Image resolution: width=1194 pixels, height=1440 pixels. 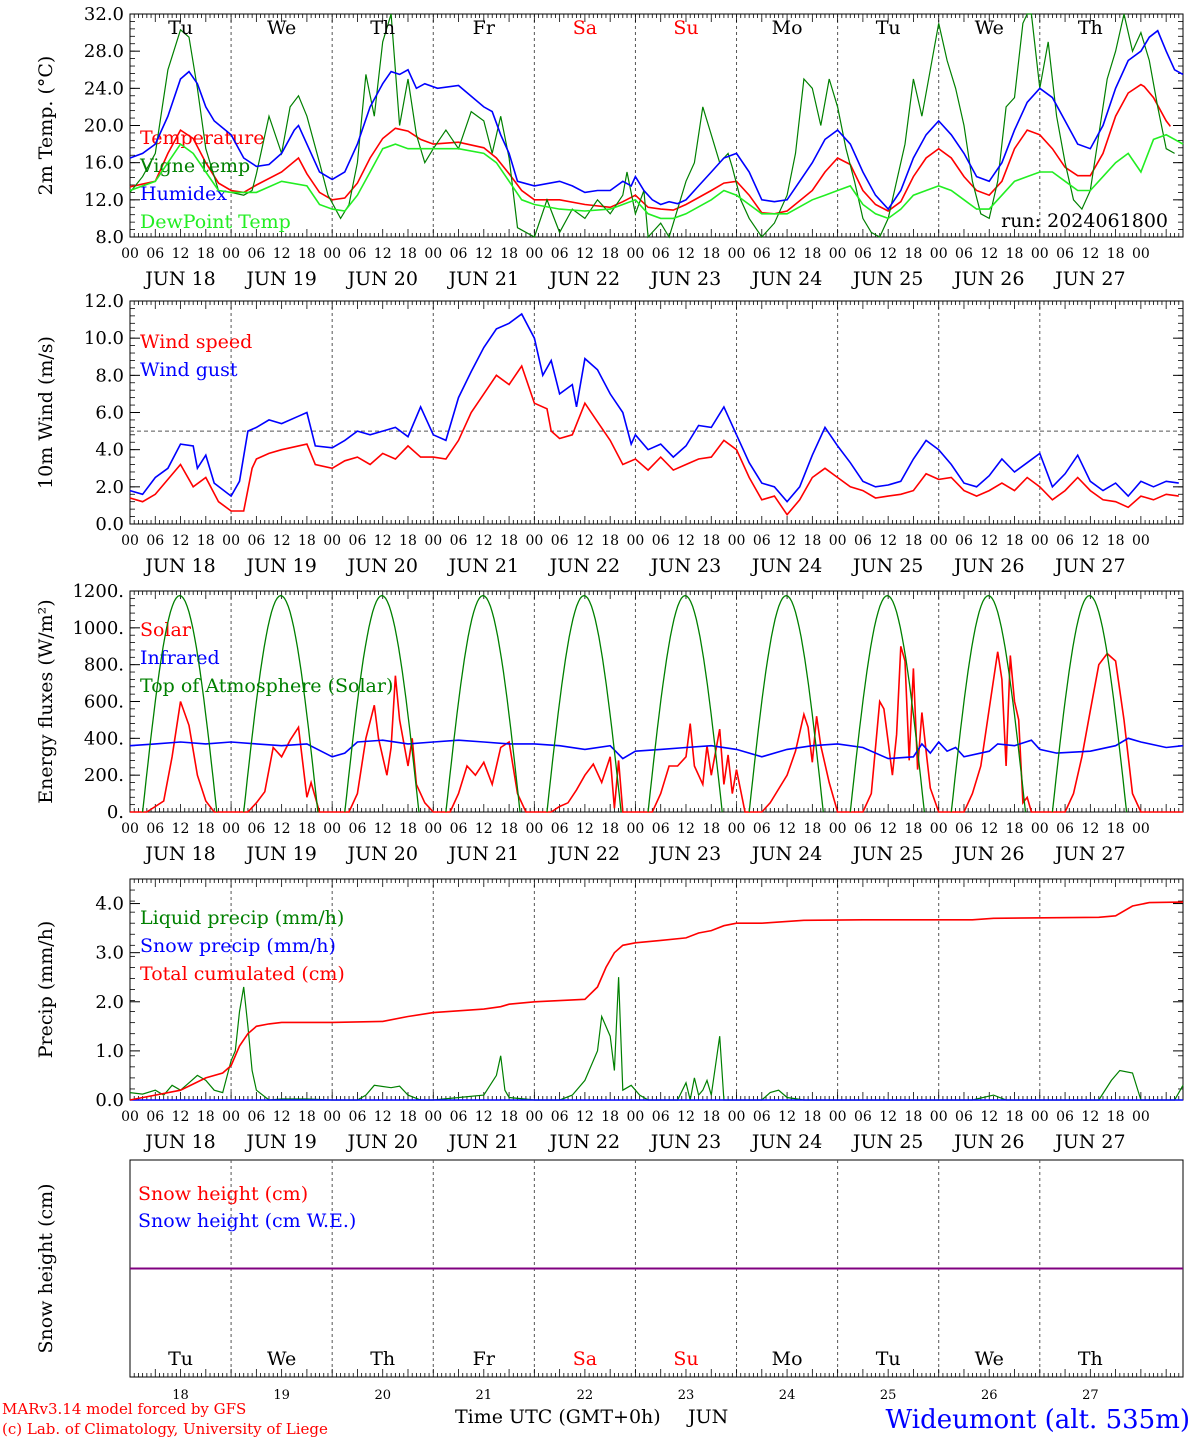 I want to click on y-tick-label: 3.0, so click(x=109, y=953).